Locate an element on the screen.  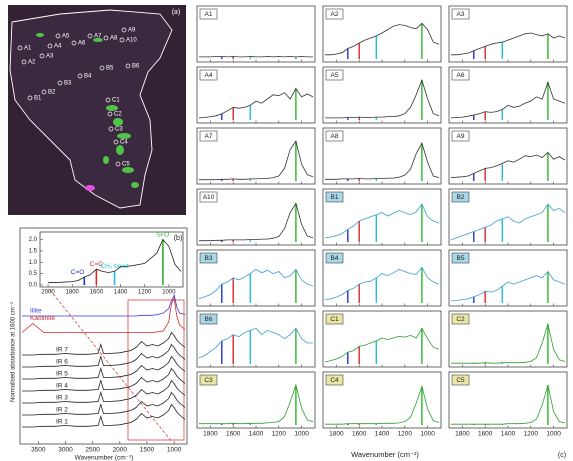
map-point-label: A10 is located at coordinates (131, 41).